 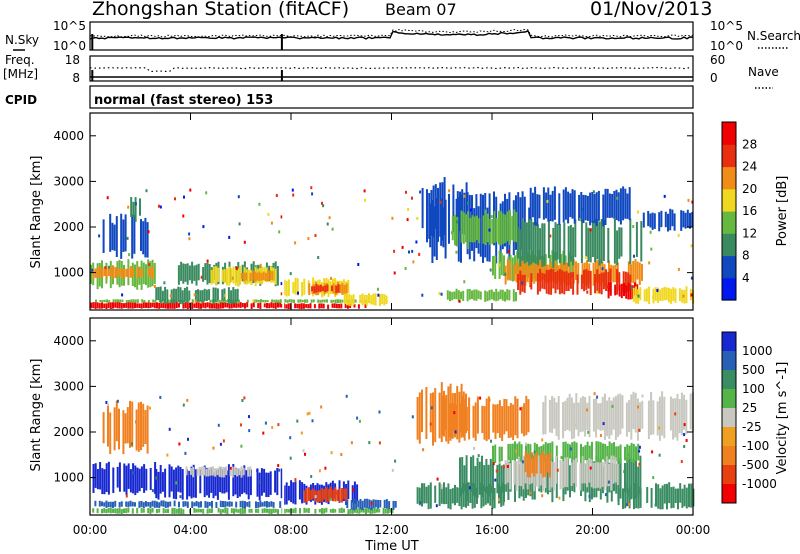 What do you see at coordinates (391, 33) in the screenshot?
I see `nsearch-line` at bounding box center [391, 33].